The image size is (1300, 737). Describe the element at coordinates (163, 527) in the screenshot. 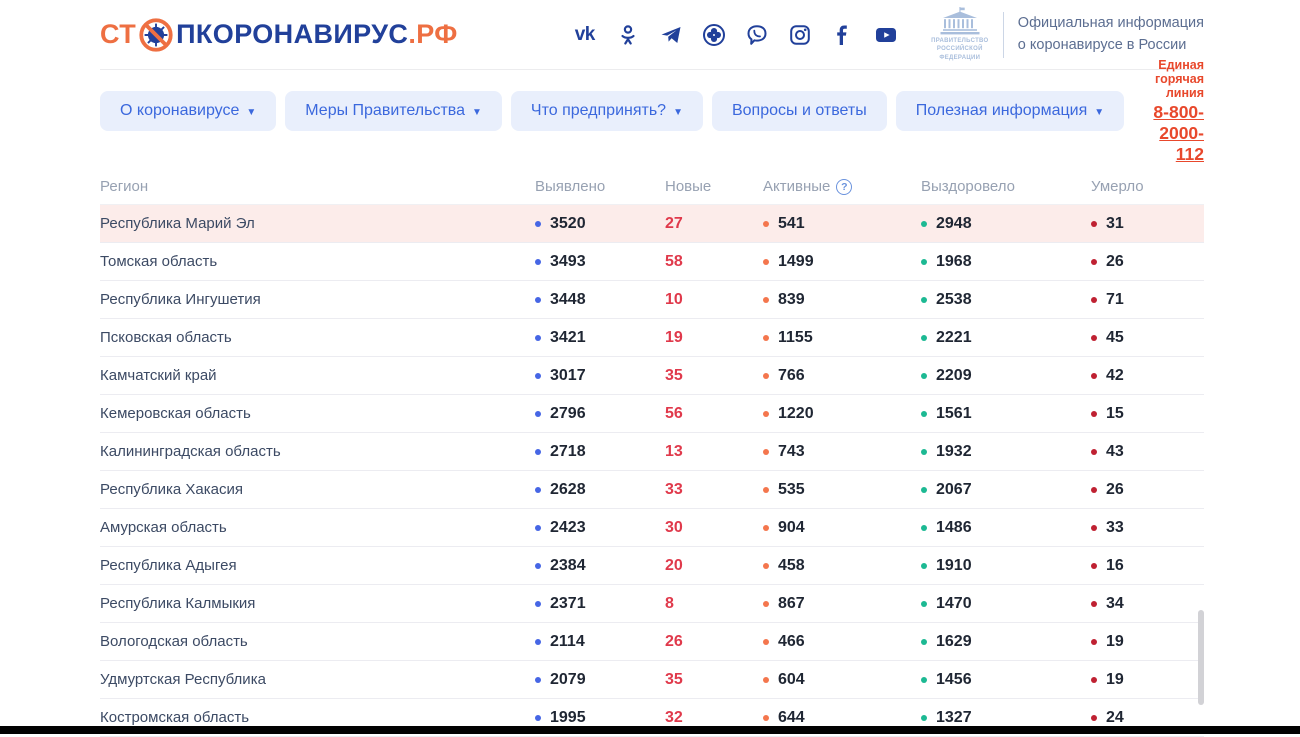

I see `region-name: Амурская область` at that location.